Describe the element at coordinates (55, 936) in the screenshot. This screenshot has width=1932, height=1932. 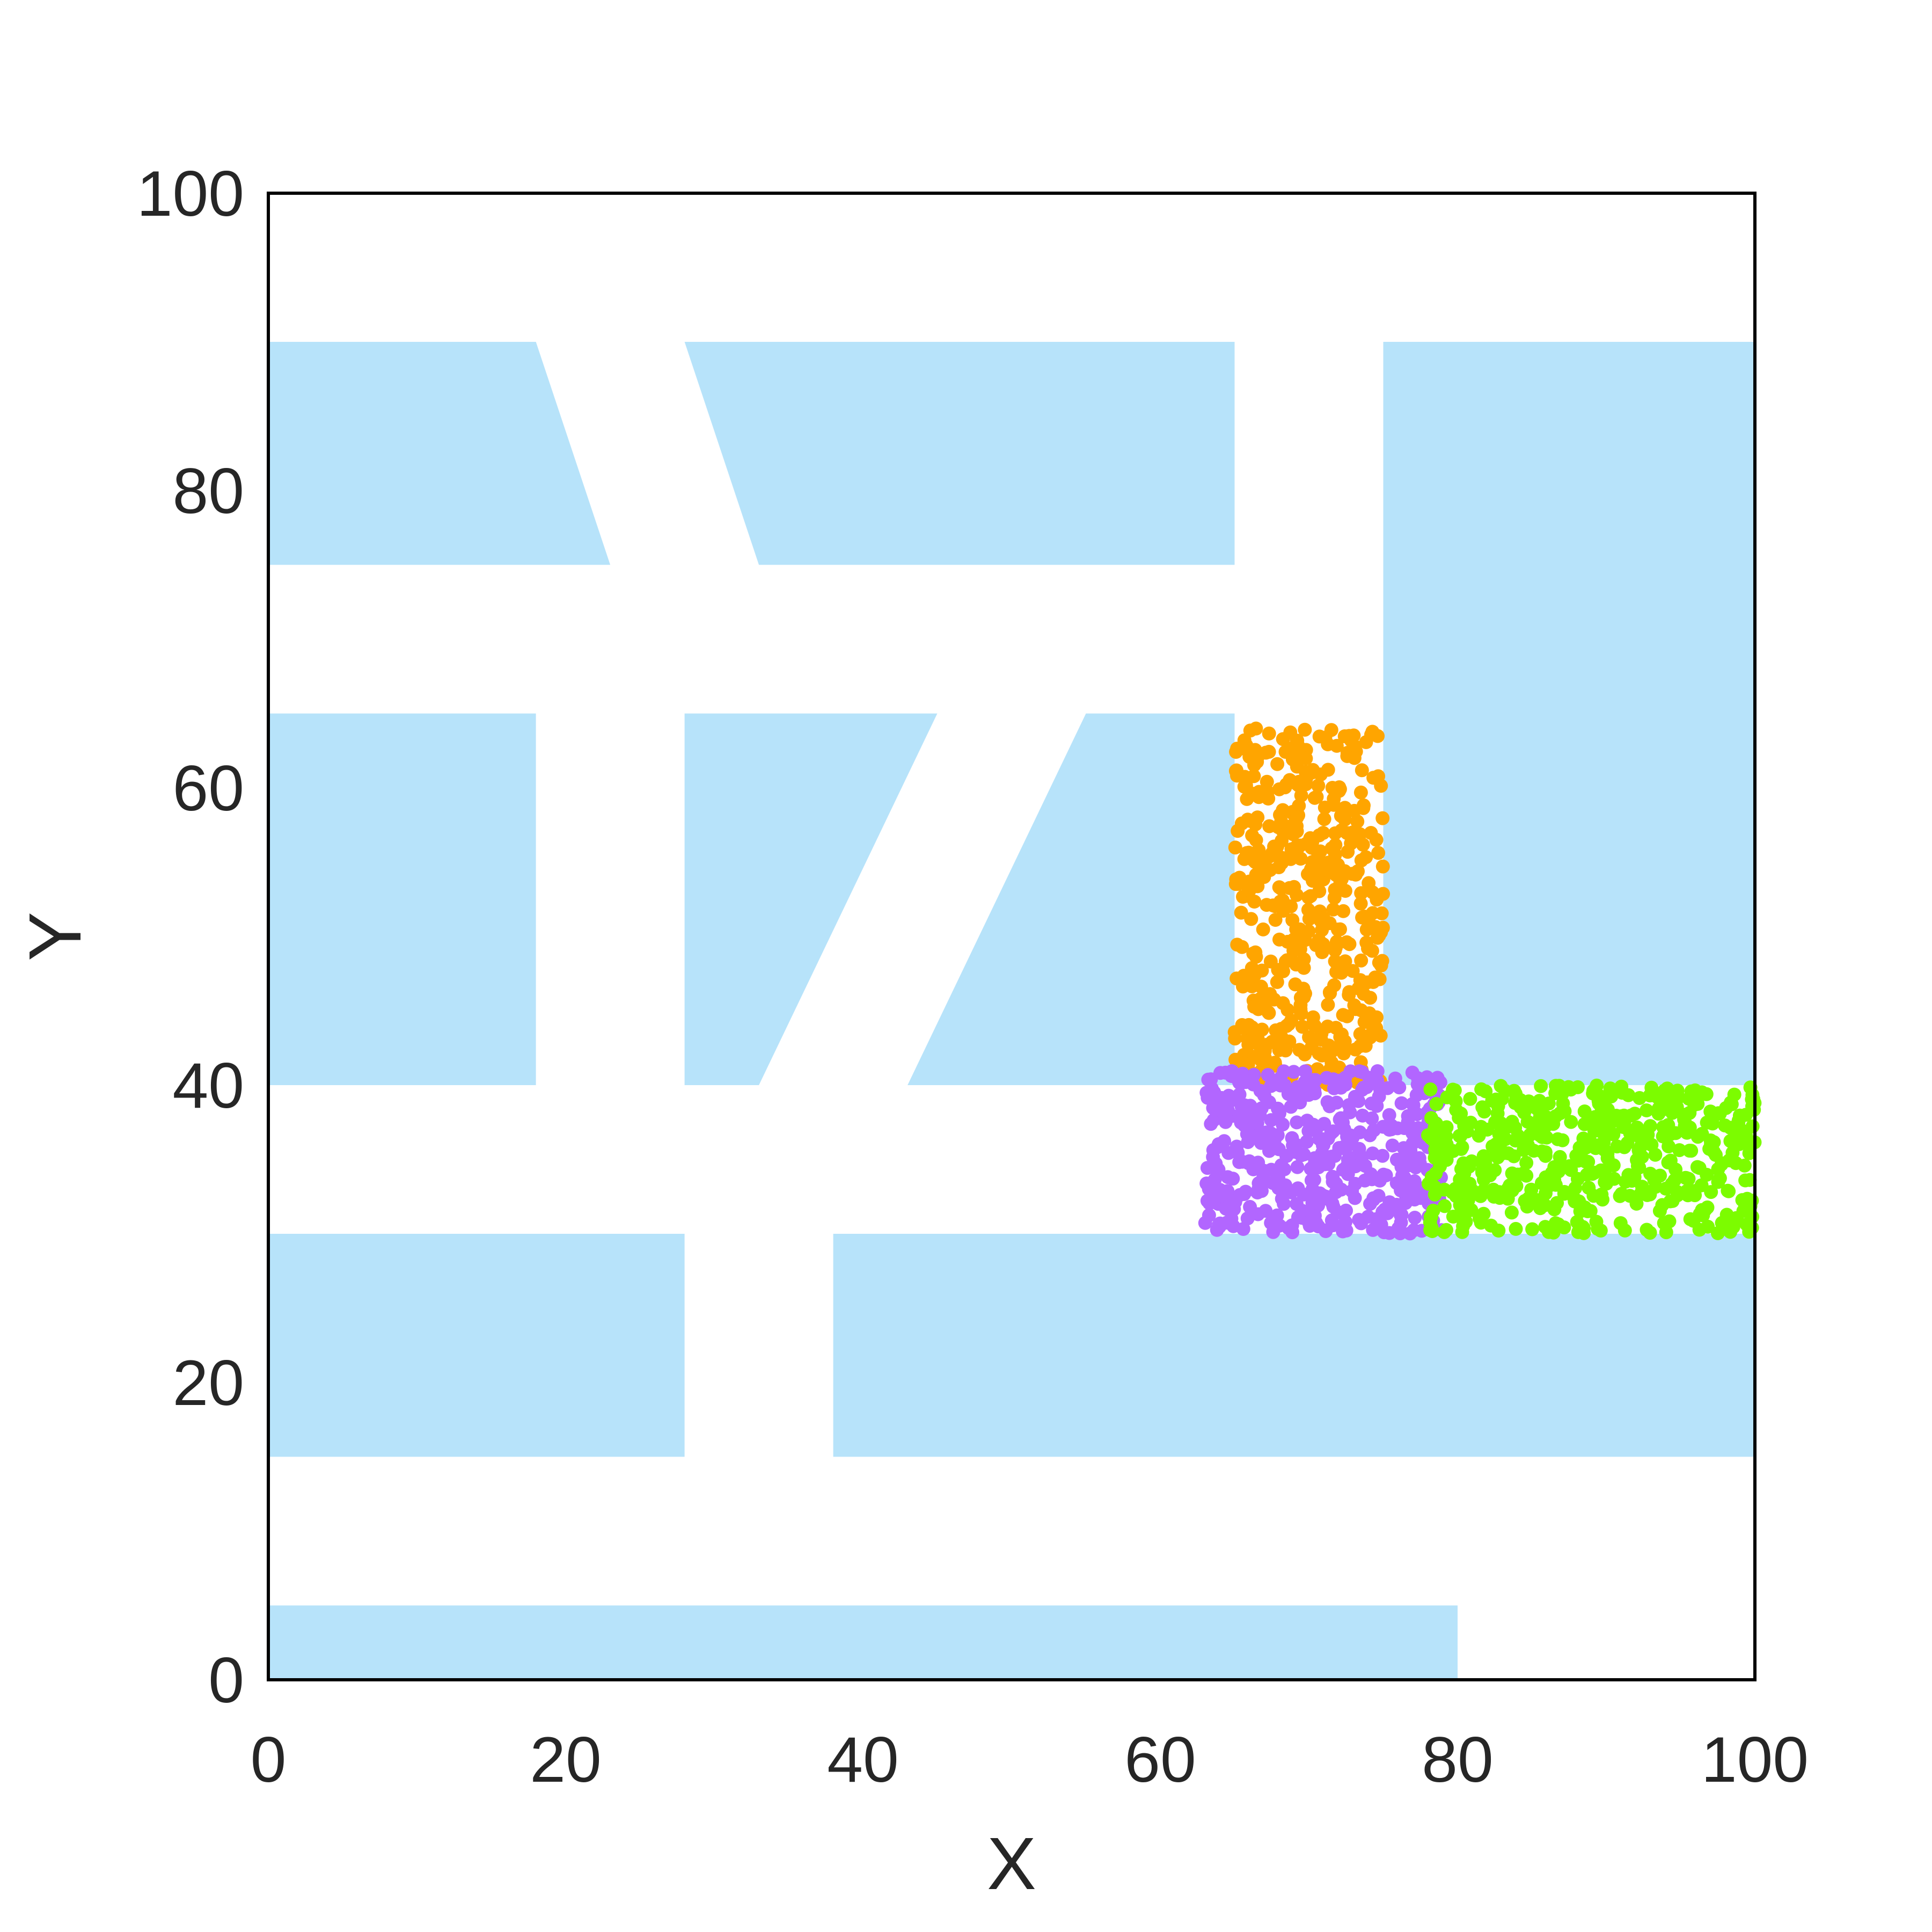
I see `y-axis-label: Y` at that location.